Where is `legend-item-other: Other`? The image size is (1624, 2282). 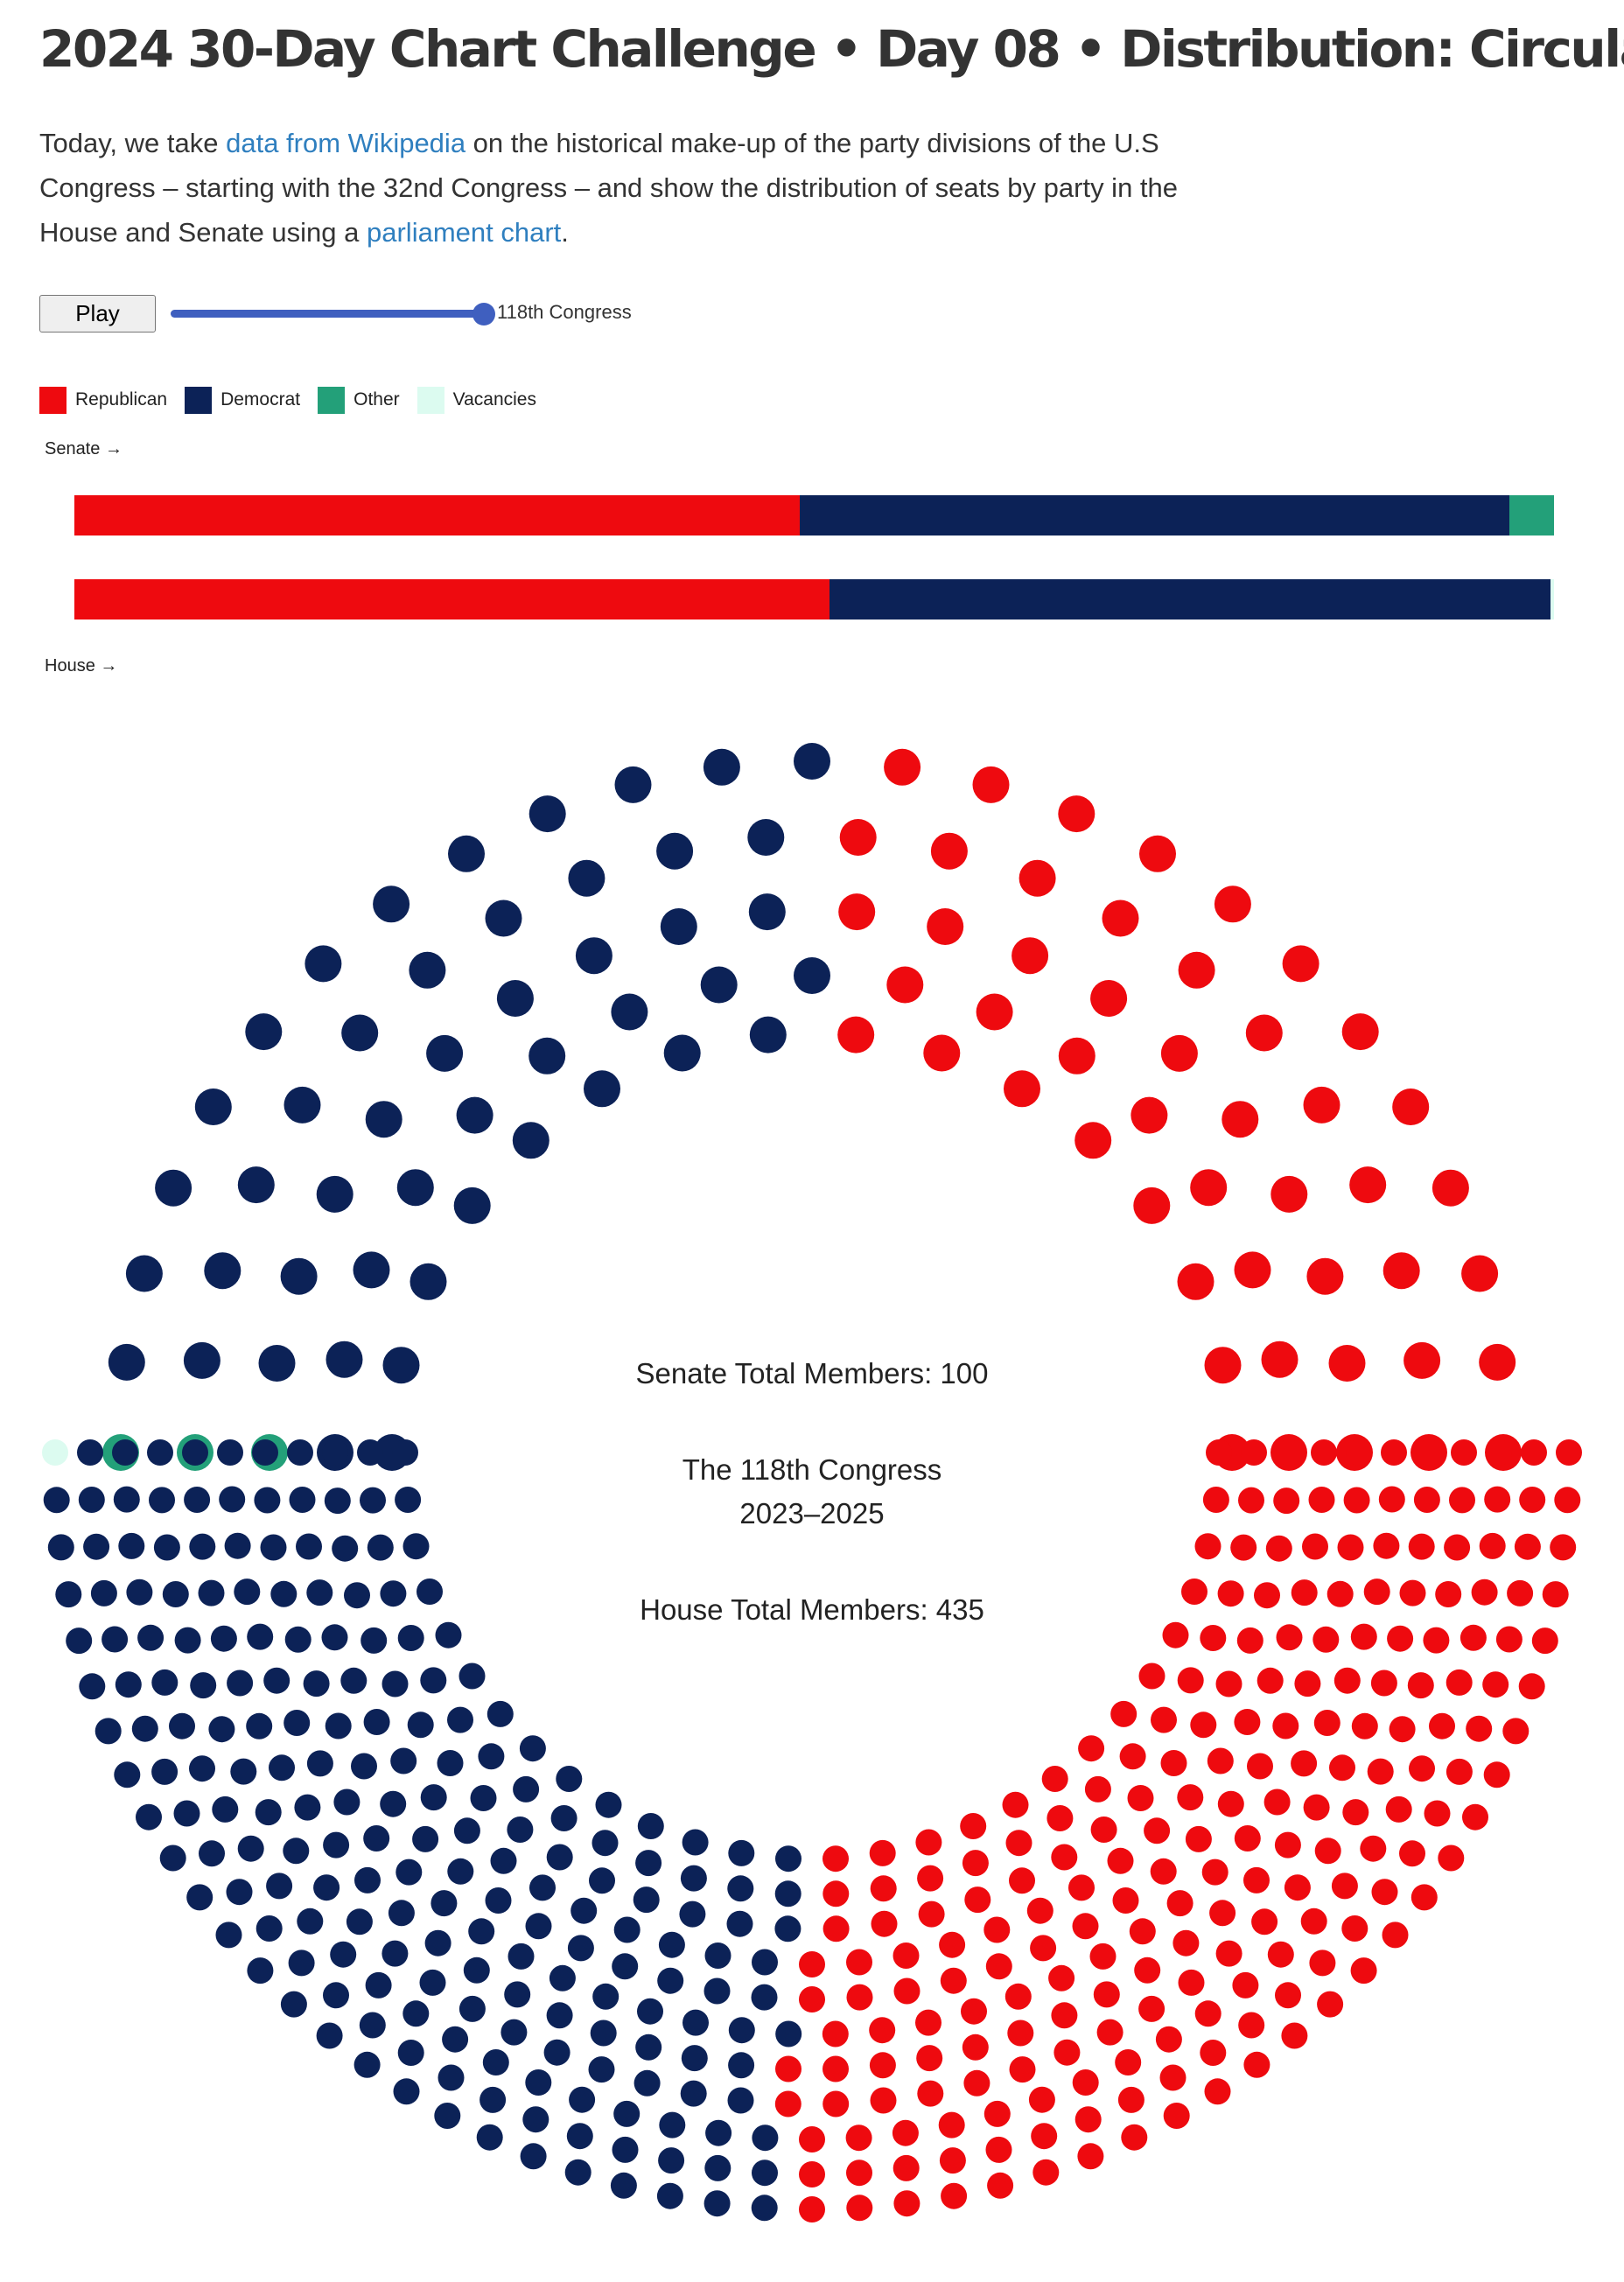 legend-item-other: Other is located at coordinates (359, 400).